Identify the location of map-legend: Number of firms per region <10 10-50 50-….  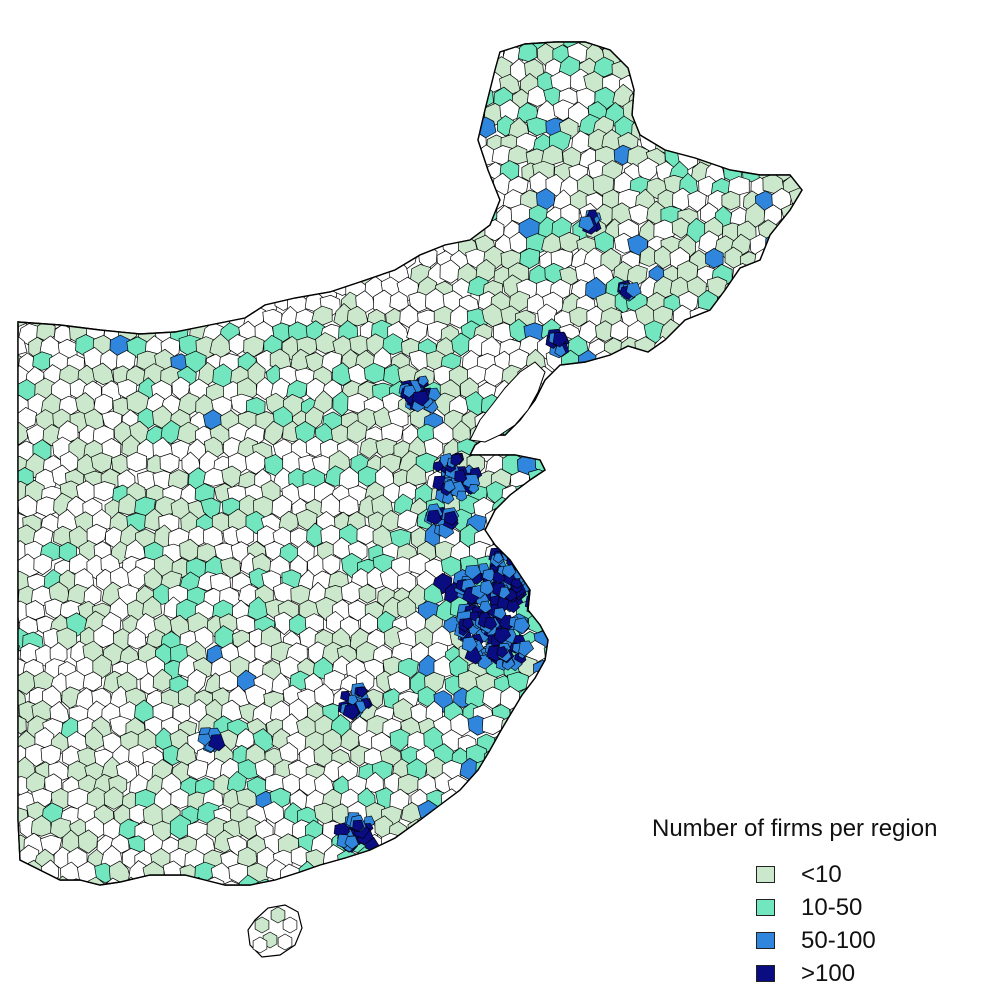
(822, 901).